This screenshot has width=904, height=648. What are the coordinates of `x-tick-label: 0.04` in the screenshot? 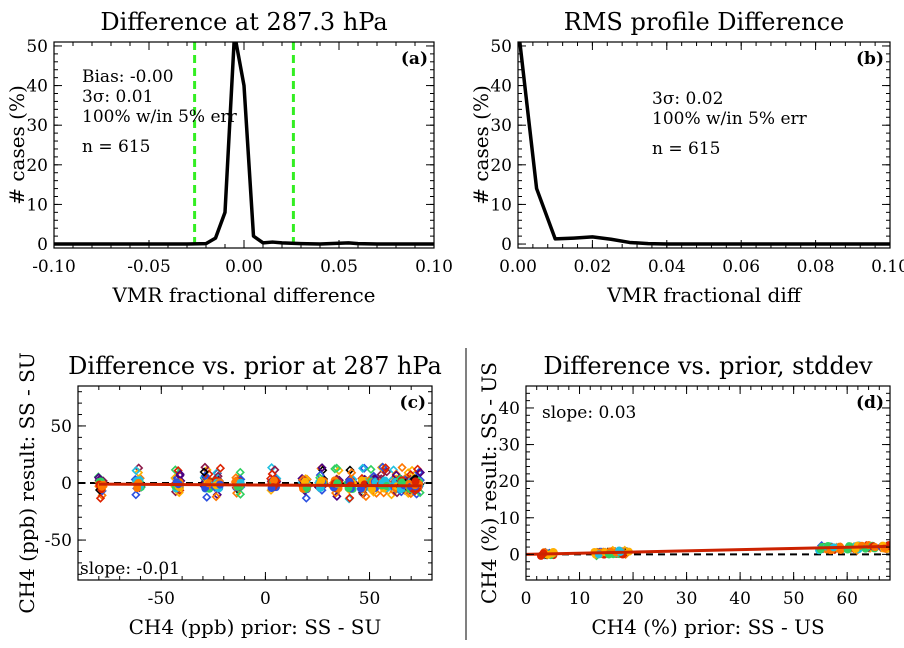 It's located at (667, 267).